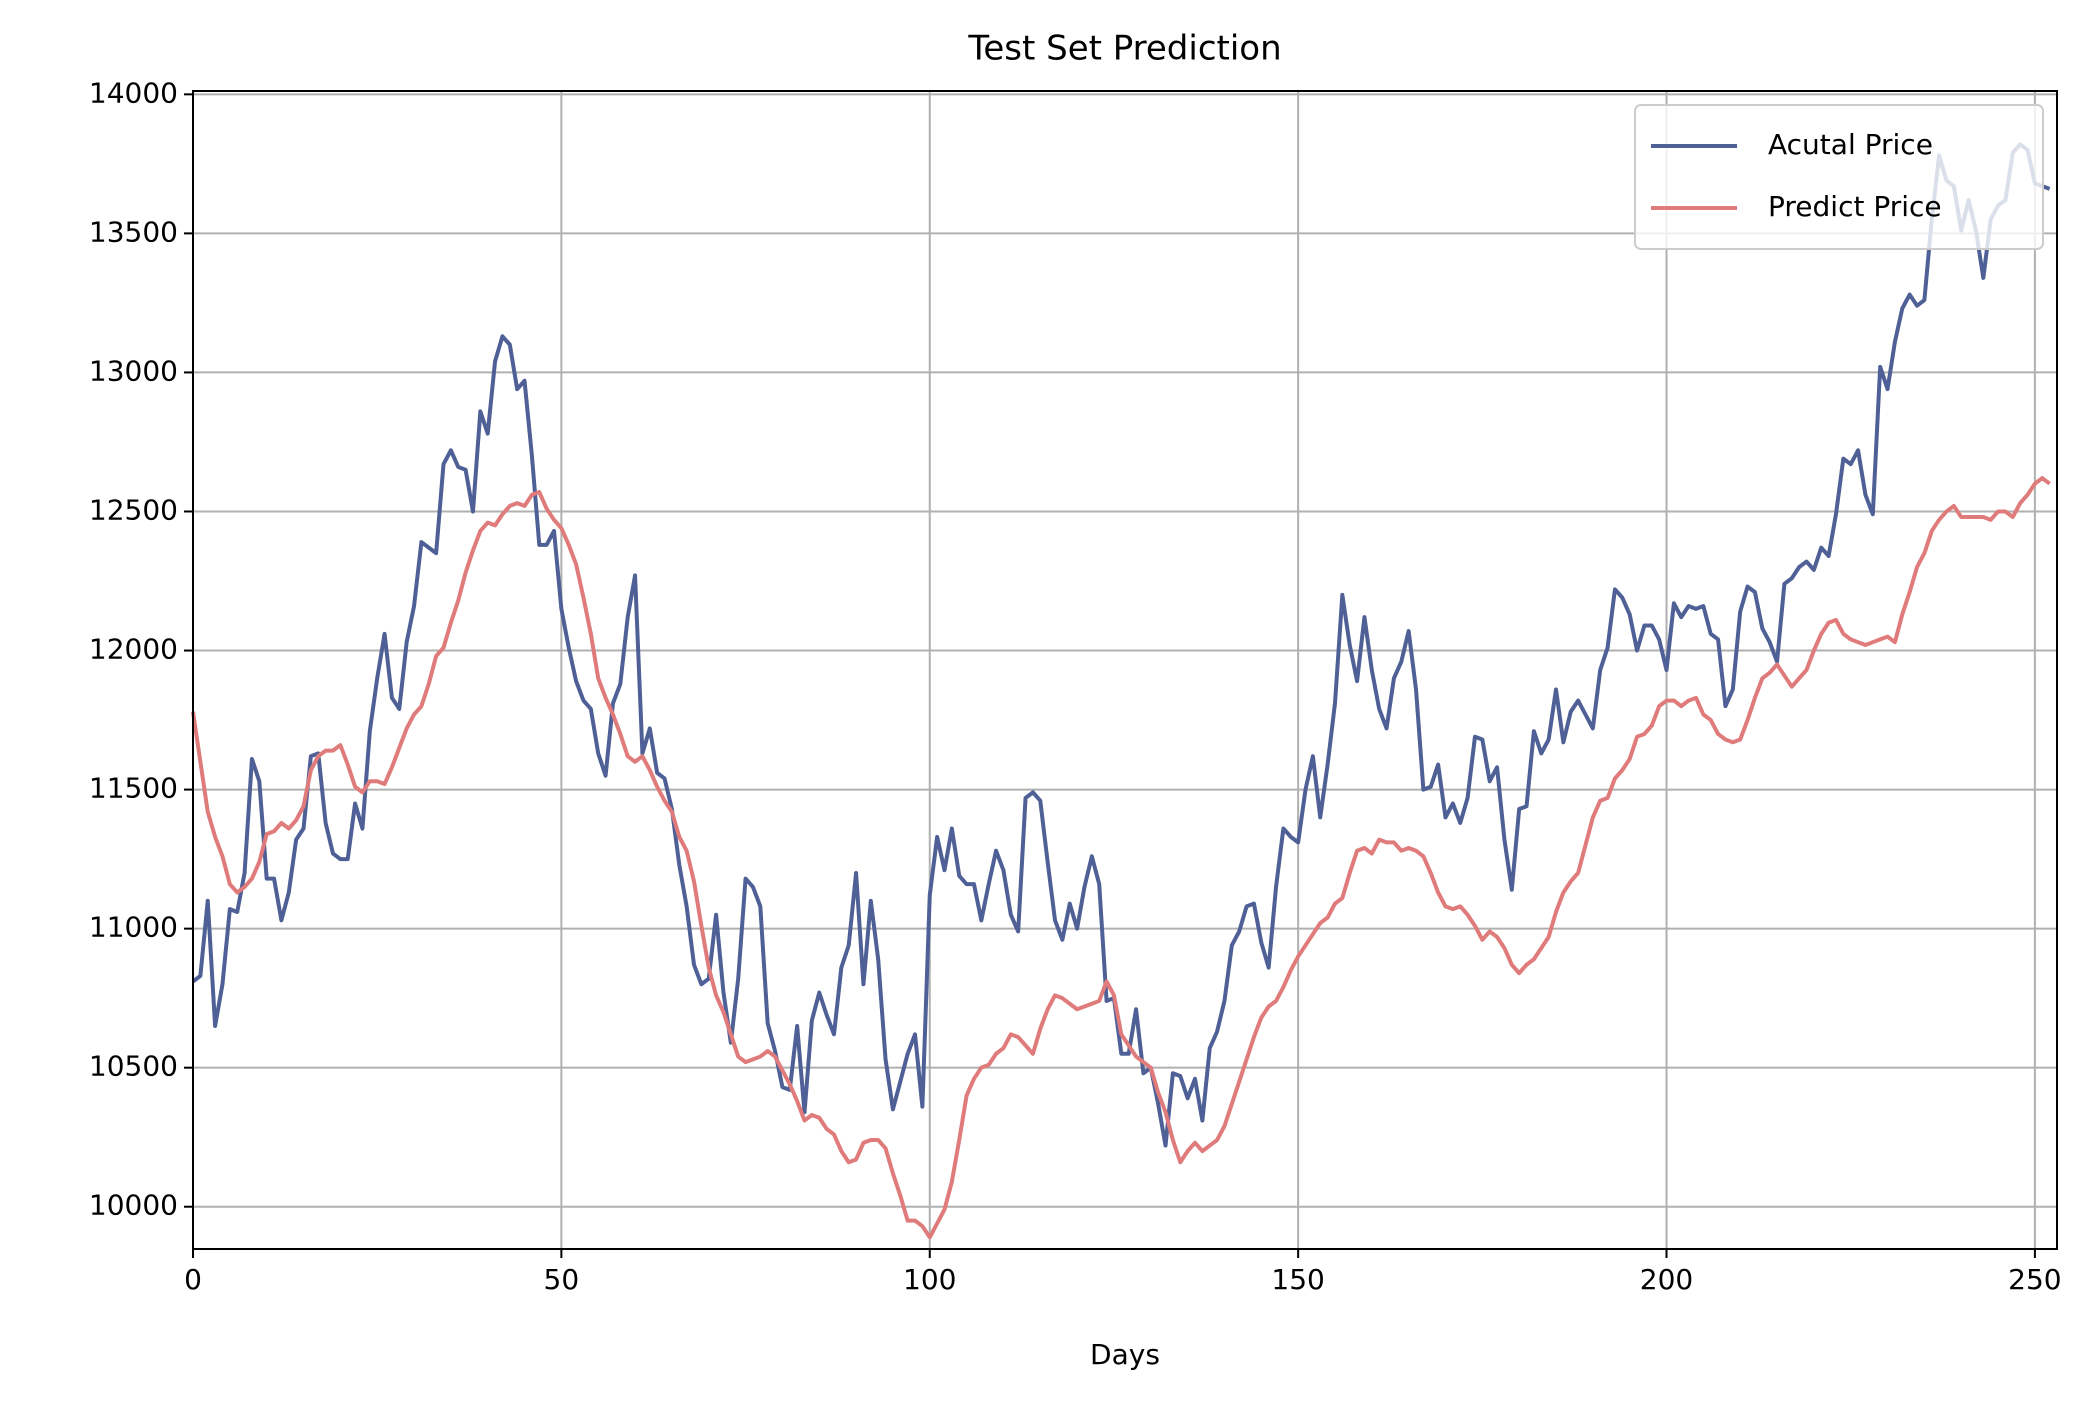  What do you see at coordinates (1839, 177) in the screenshot?
I see `legend-box` at bounding box center [1839, 177].